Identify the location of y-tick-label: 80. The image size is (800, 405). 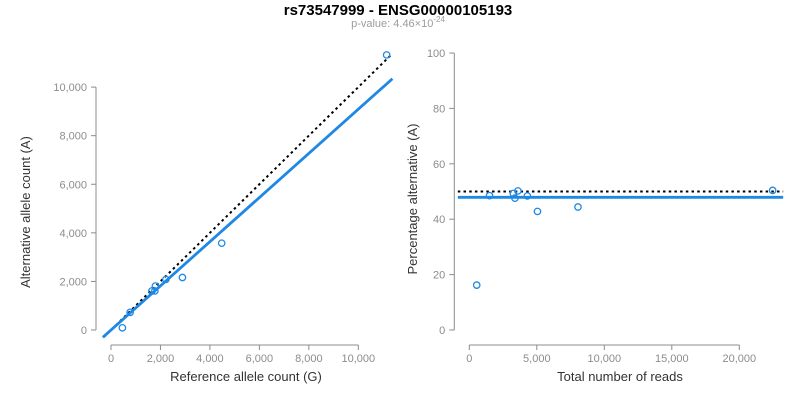
(439, 109).